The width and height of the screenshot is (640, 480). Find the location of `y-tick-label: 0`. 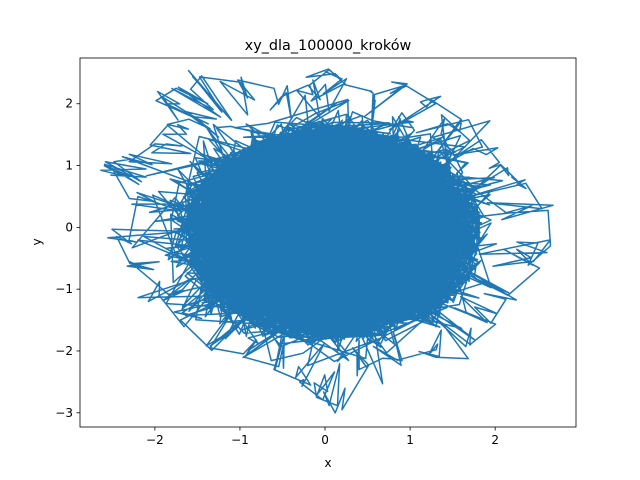

y-tick-label: 0 is located at coordinates (69, 227).